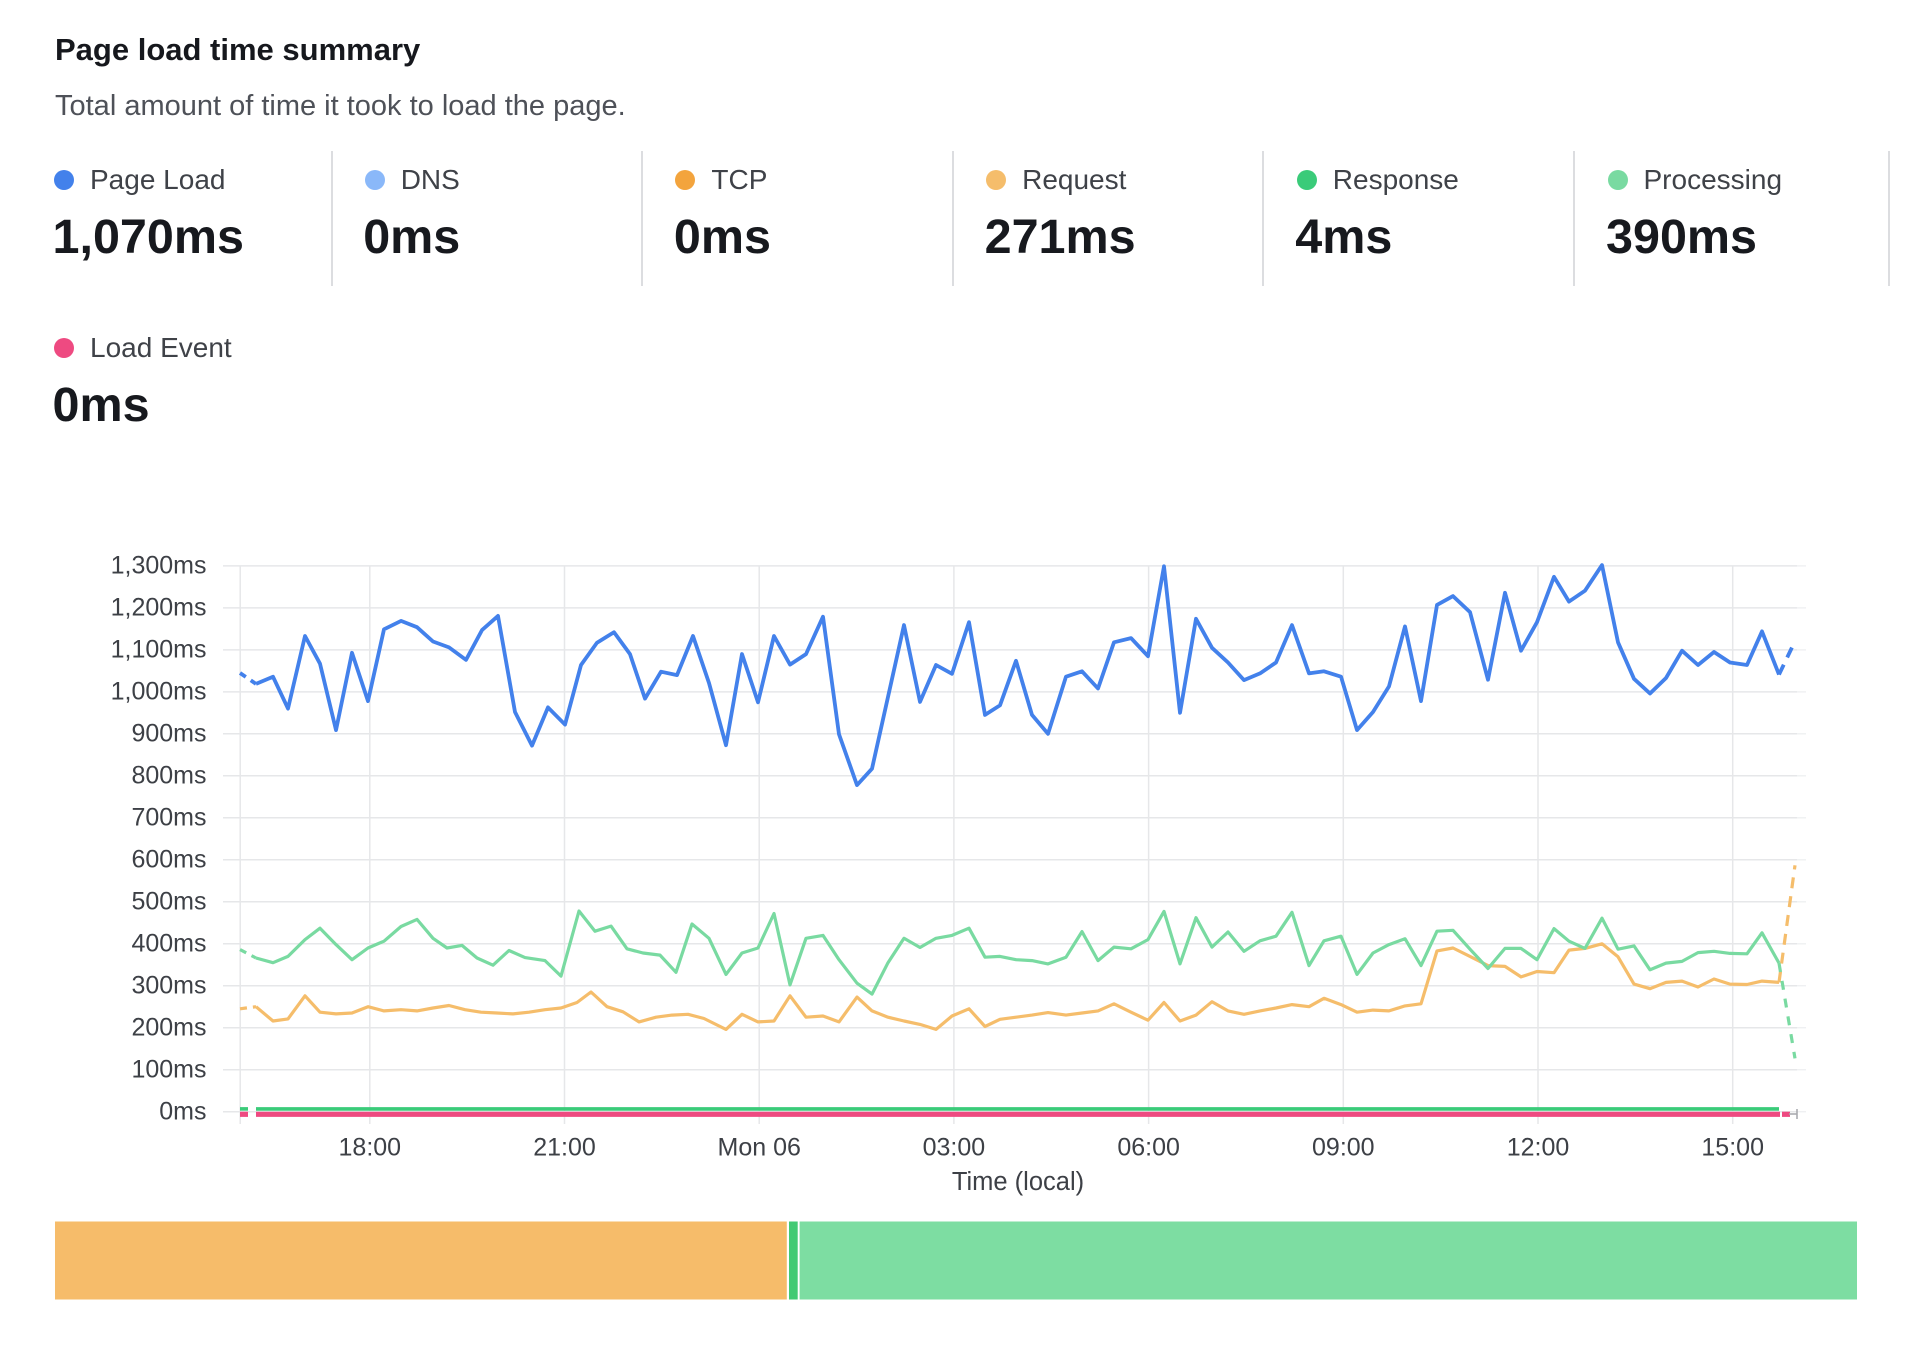 The width and height of the screenshot is (1910, 1352). What do you see at coordinates (168, 1027) in the screenshot?
I see `svg-text: 200ms` at bounding box center [168, 1027].